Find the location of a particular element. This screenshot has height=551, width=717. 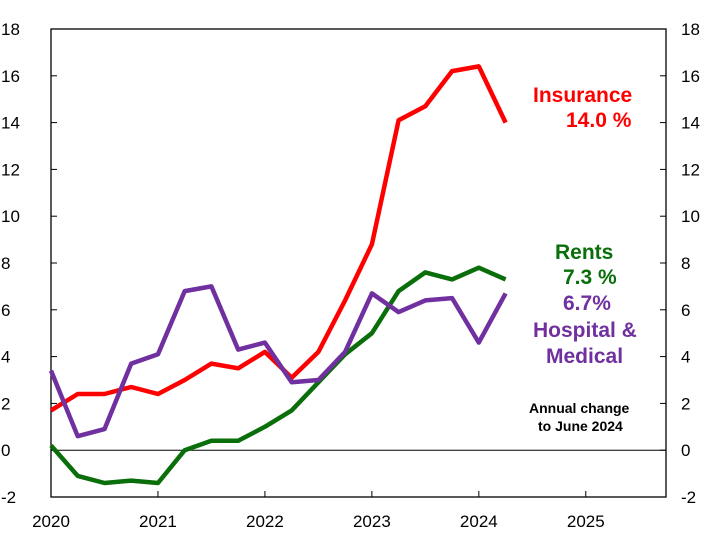

right-tick-label: 16 is located at coordinates (690, 76).